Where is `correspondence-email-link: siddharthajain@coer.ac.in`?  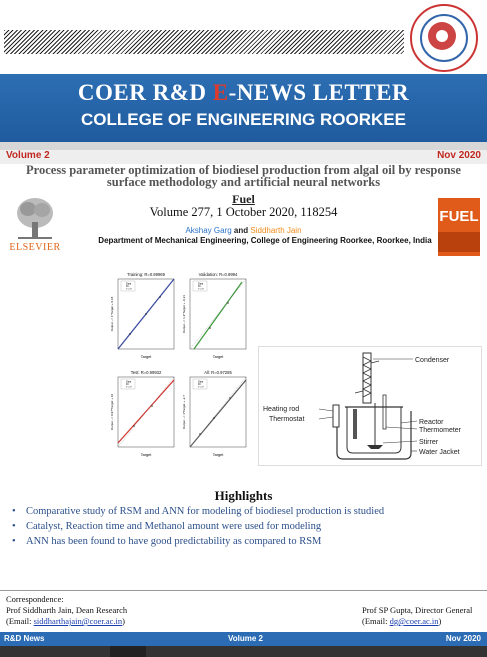 correspondence-email-link: siddharthajain@coer.ac.in is located at coordinates (78, 621).